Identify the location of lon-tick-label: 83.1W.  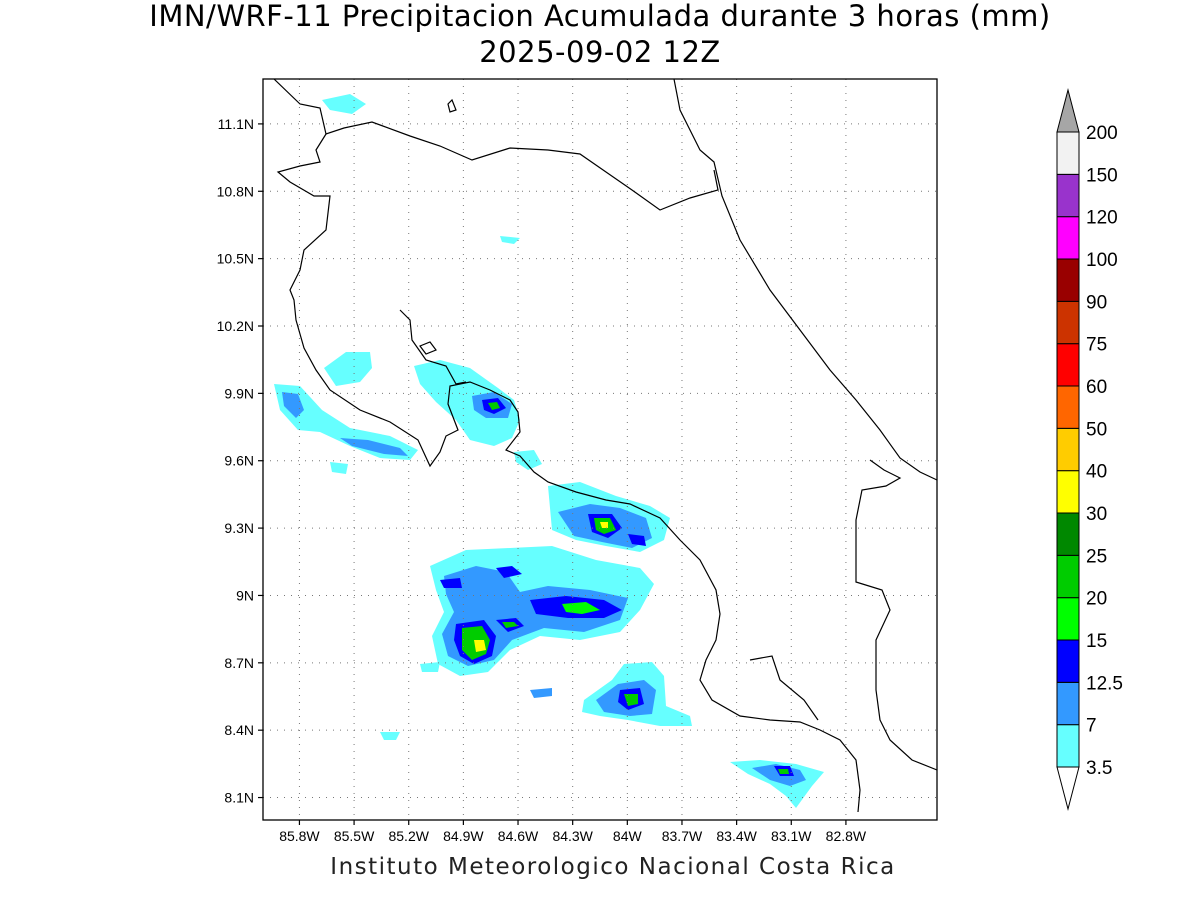
(791, 836).